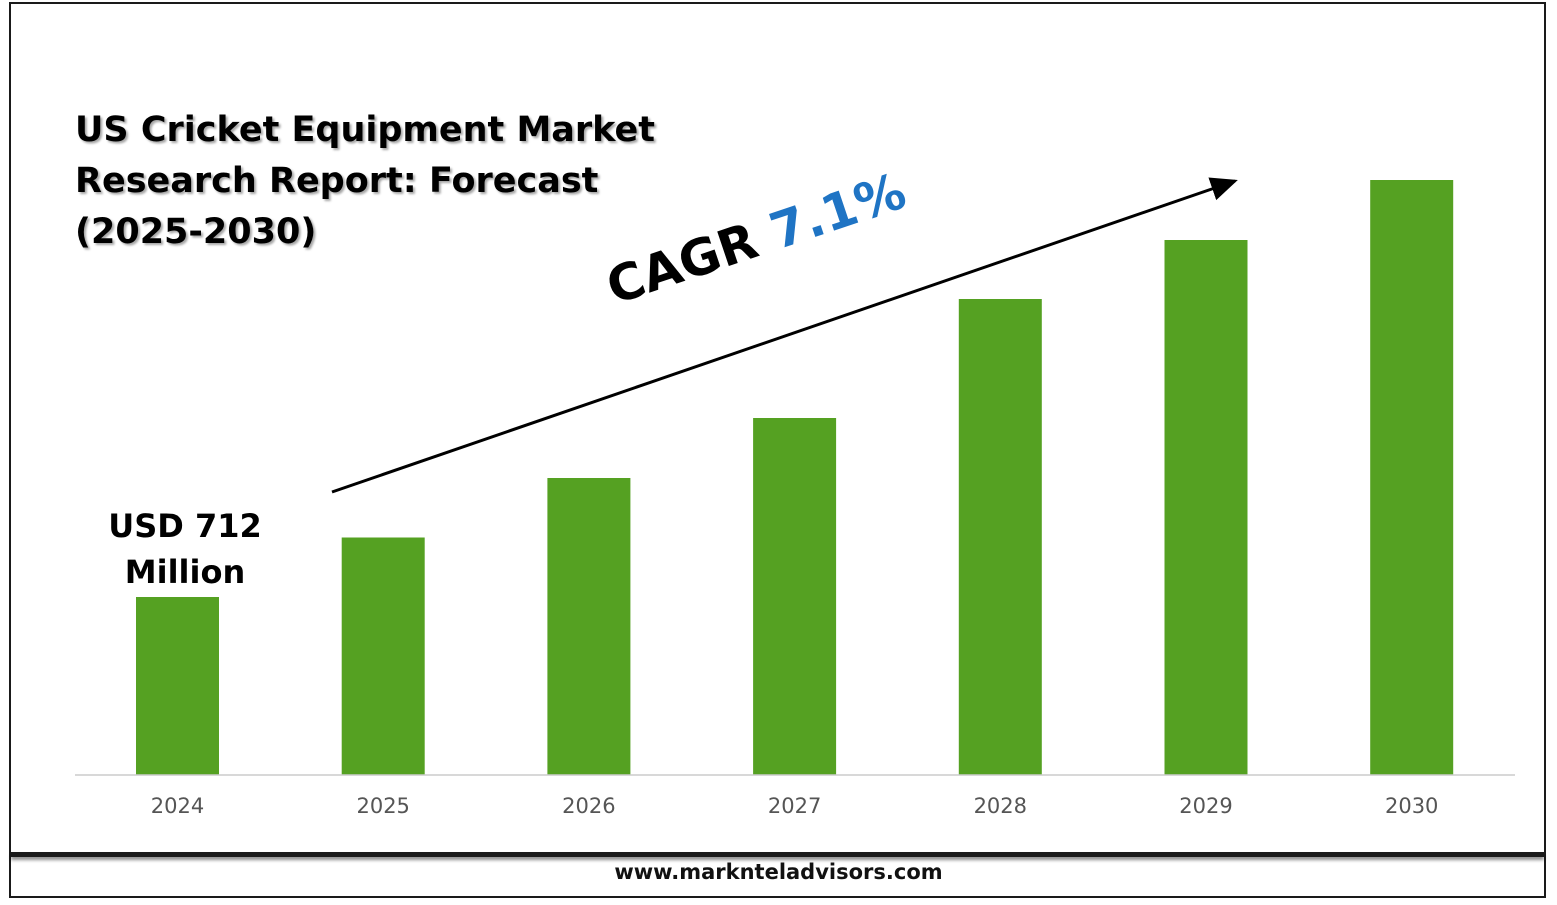  I want to click on x-tick-label-2029: 2029, so click(1205, 806).